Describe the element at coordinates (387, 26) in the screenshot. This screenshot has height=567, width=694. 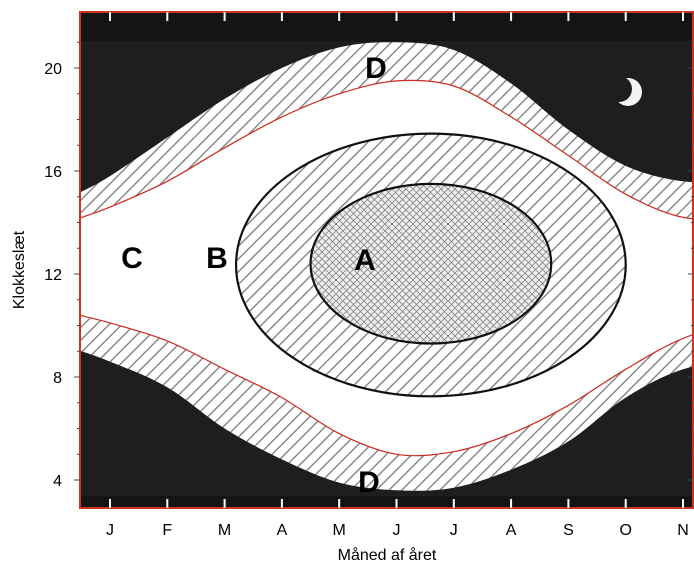
I see `top-strip` at that location.